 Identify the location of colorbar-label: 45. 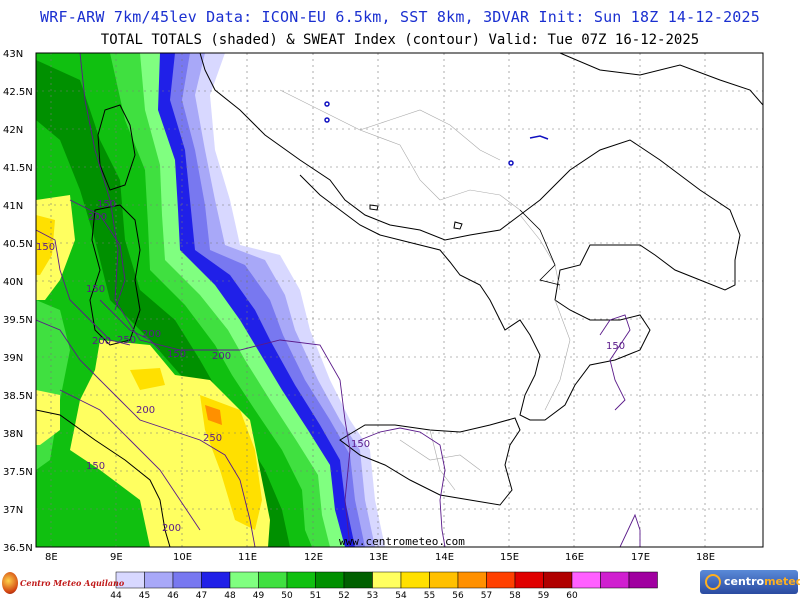
(144, 595).